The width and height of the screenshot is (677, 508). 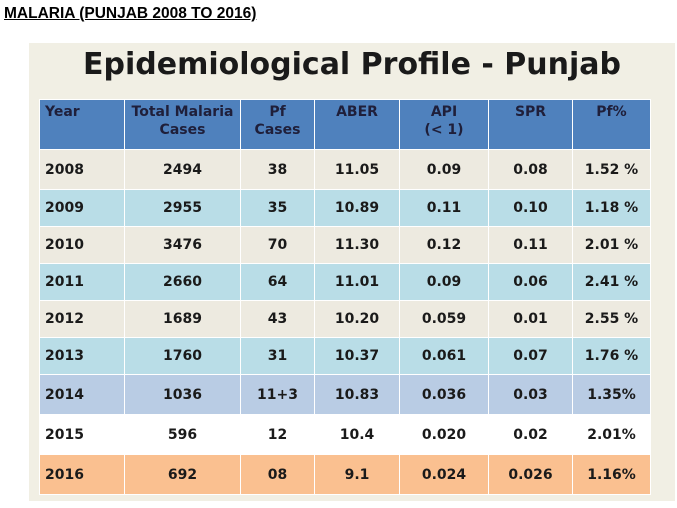 I want to click on cell-total-cases: 3476, so click(x=182, y=245).